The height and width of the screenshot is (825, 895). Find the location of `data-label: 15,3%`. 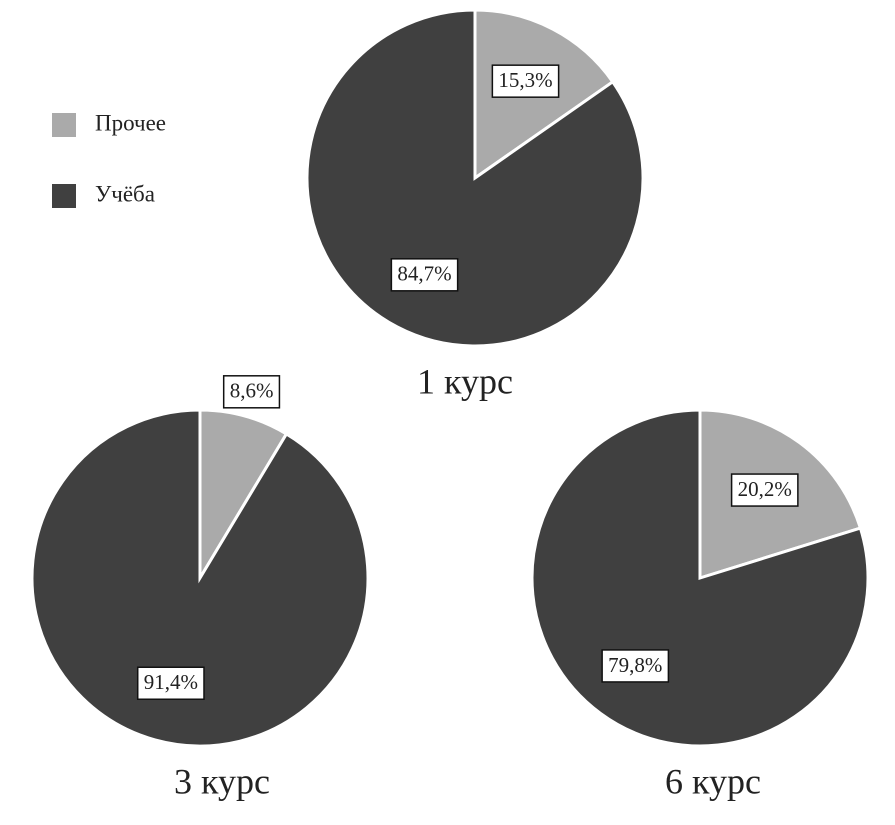

data-label: 15,3% is located at coordinates (525, 80).